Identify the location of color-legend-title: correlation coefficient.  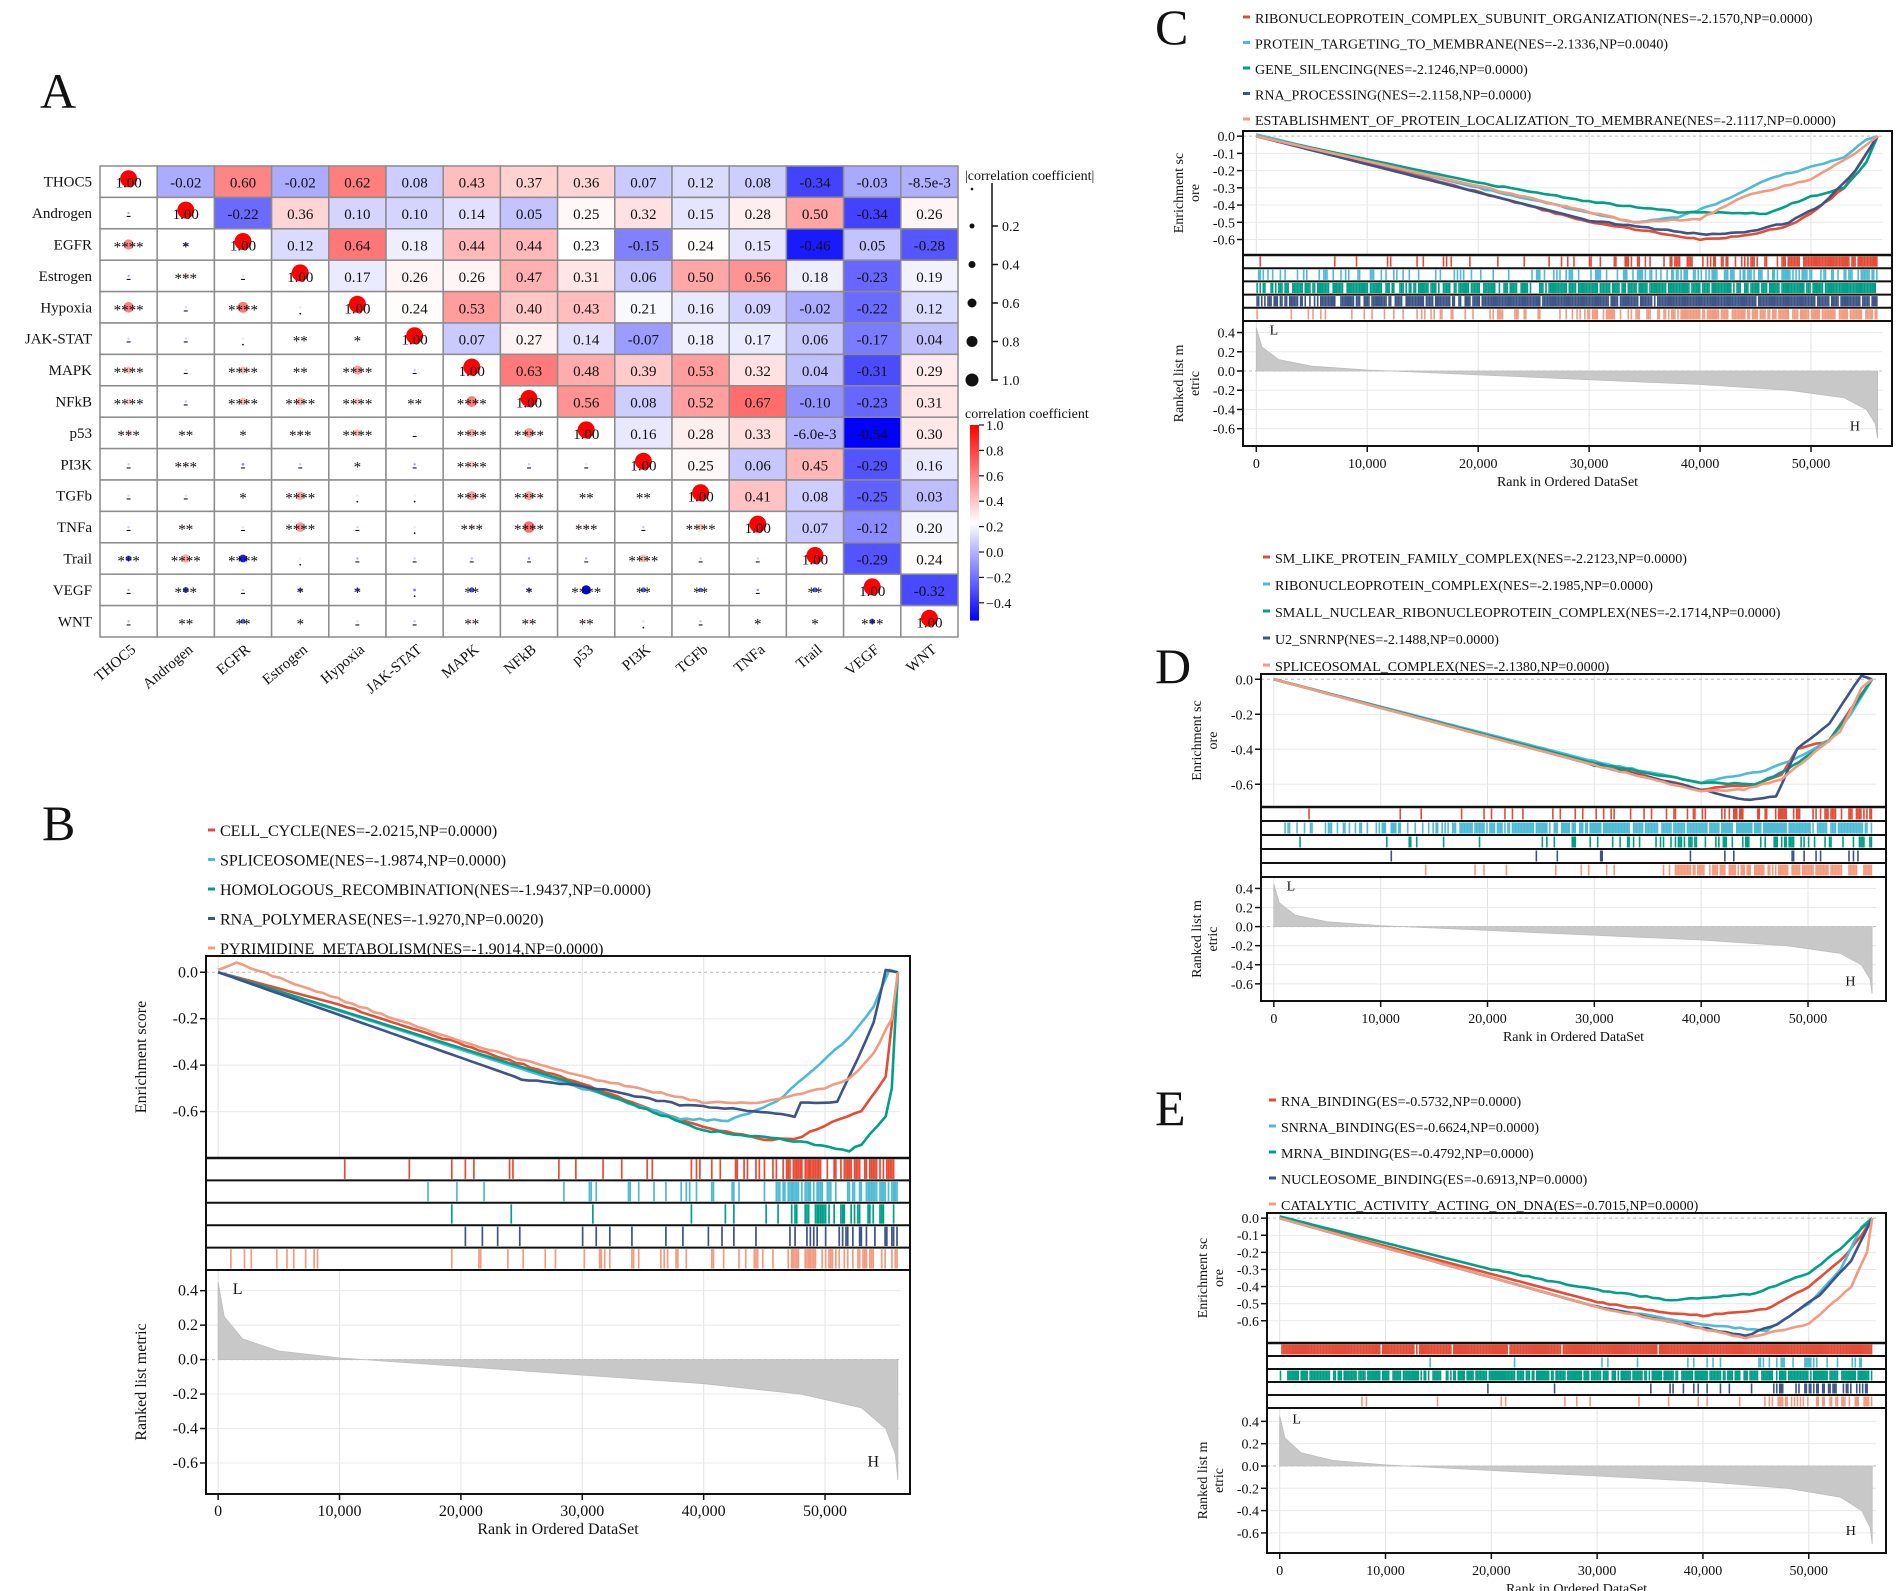
(1027, 414).